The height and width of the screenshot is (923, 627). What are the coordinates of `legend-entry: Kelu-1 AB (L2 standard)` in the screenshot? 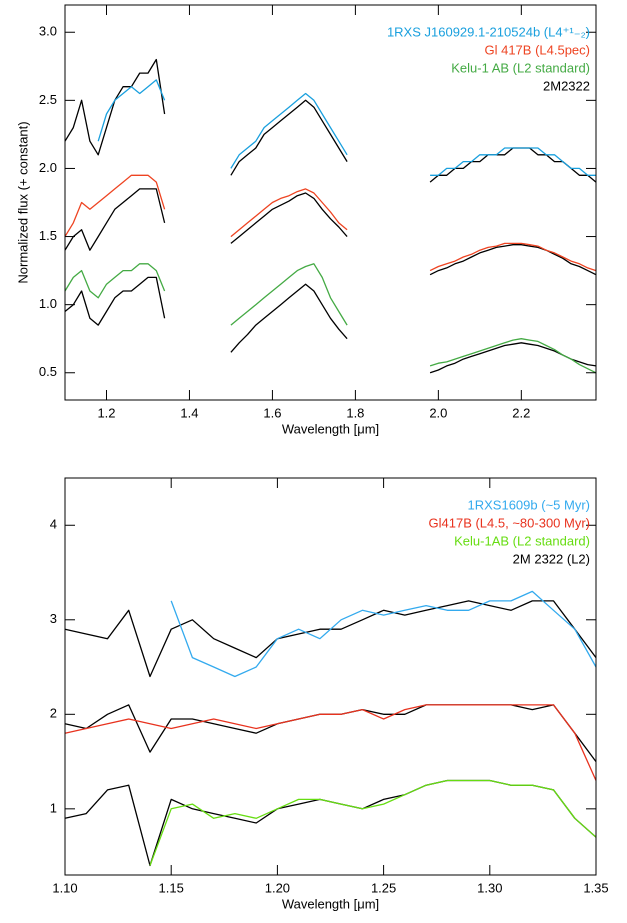 It's located at (520, 67).